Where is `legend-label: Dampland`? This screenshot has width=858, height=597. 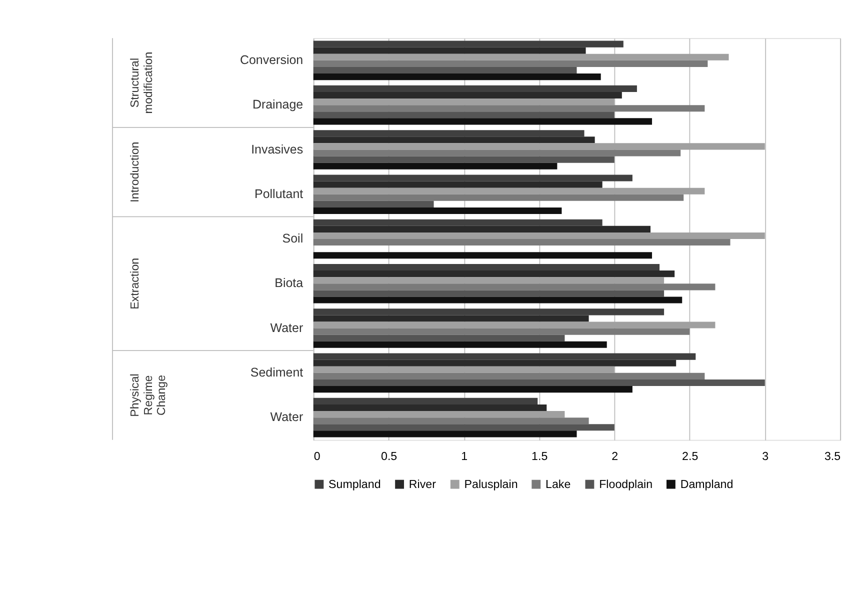 legend-label: Dampland is located at coordinates (707, 484).